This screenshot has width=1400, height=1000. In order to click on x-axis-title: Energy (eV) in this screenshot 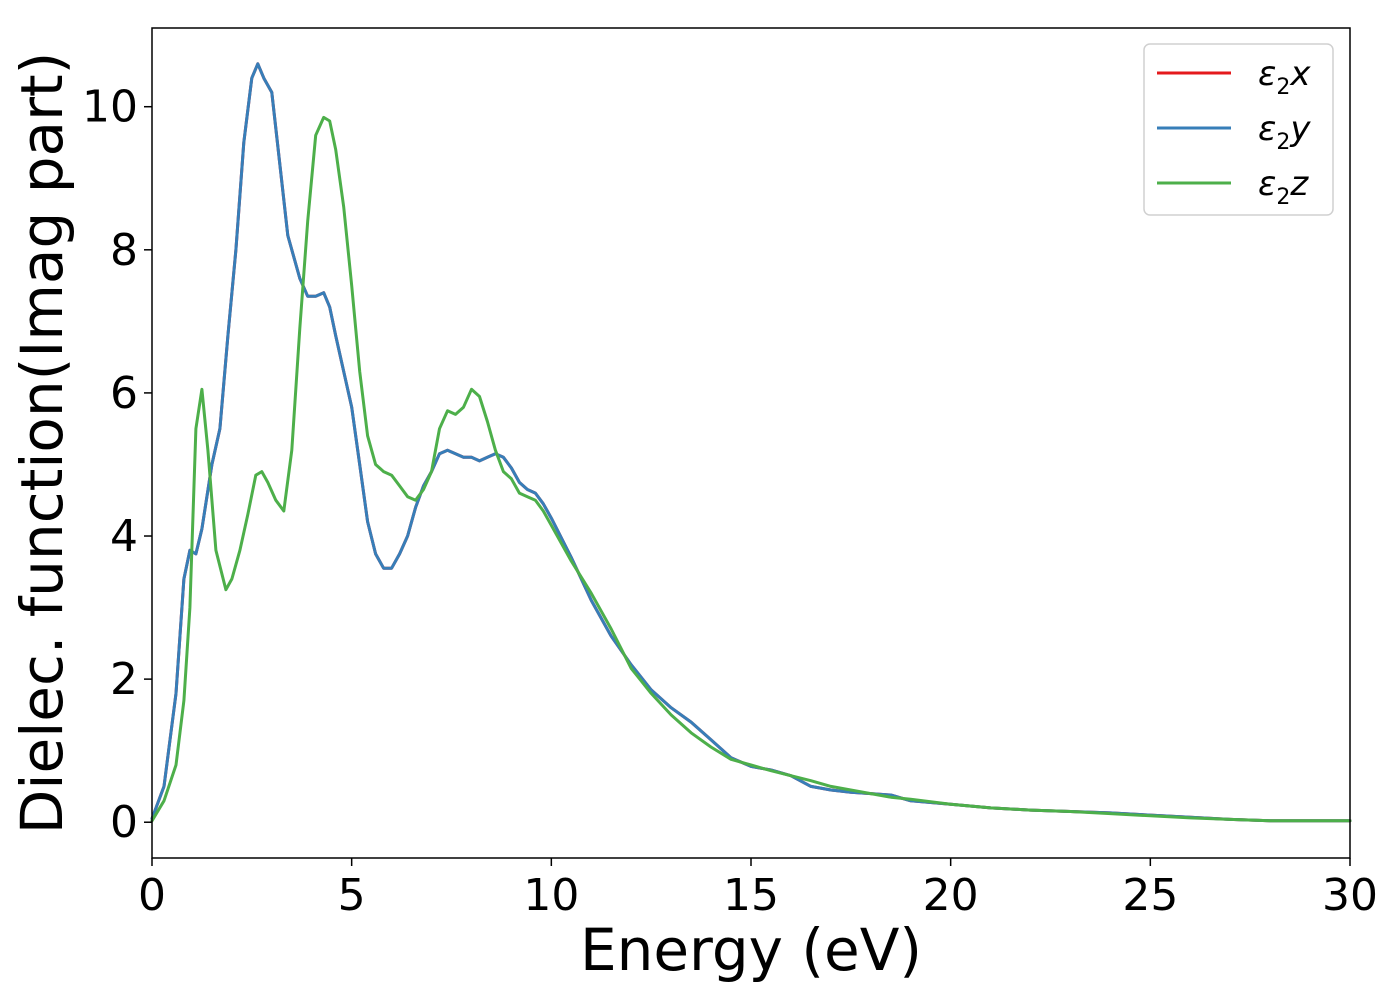, I will do `click(751, 950)`.